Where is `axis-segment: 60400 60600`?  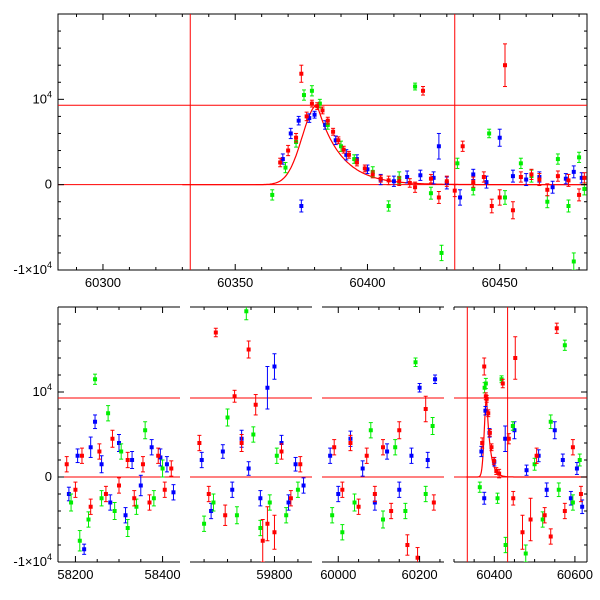
axis-segment: 60400 60600 is located at coordinates (523, 444).